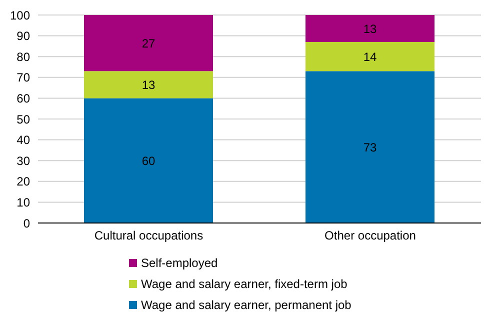 This screenshot has width=491, height=322. I want to click on data-label: 27, so click(149, 43).